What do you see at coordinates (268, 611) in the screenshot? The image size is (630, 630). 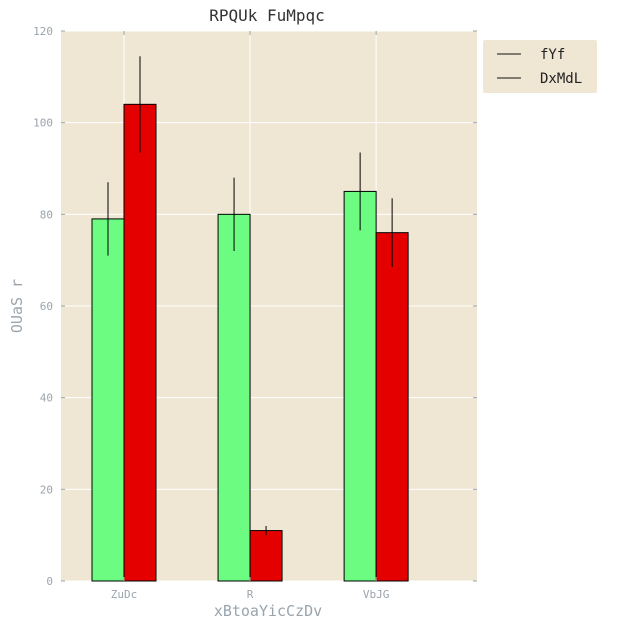 I see `x-axis-label: xBtoaYicCzDv` at bounding box center [268, 611].